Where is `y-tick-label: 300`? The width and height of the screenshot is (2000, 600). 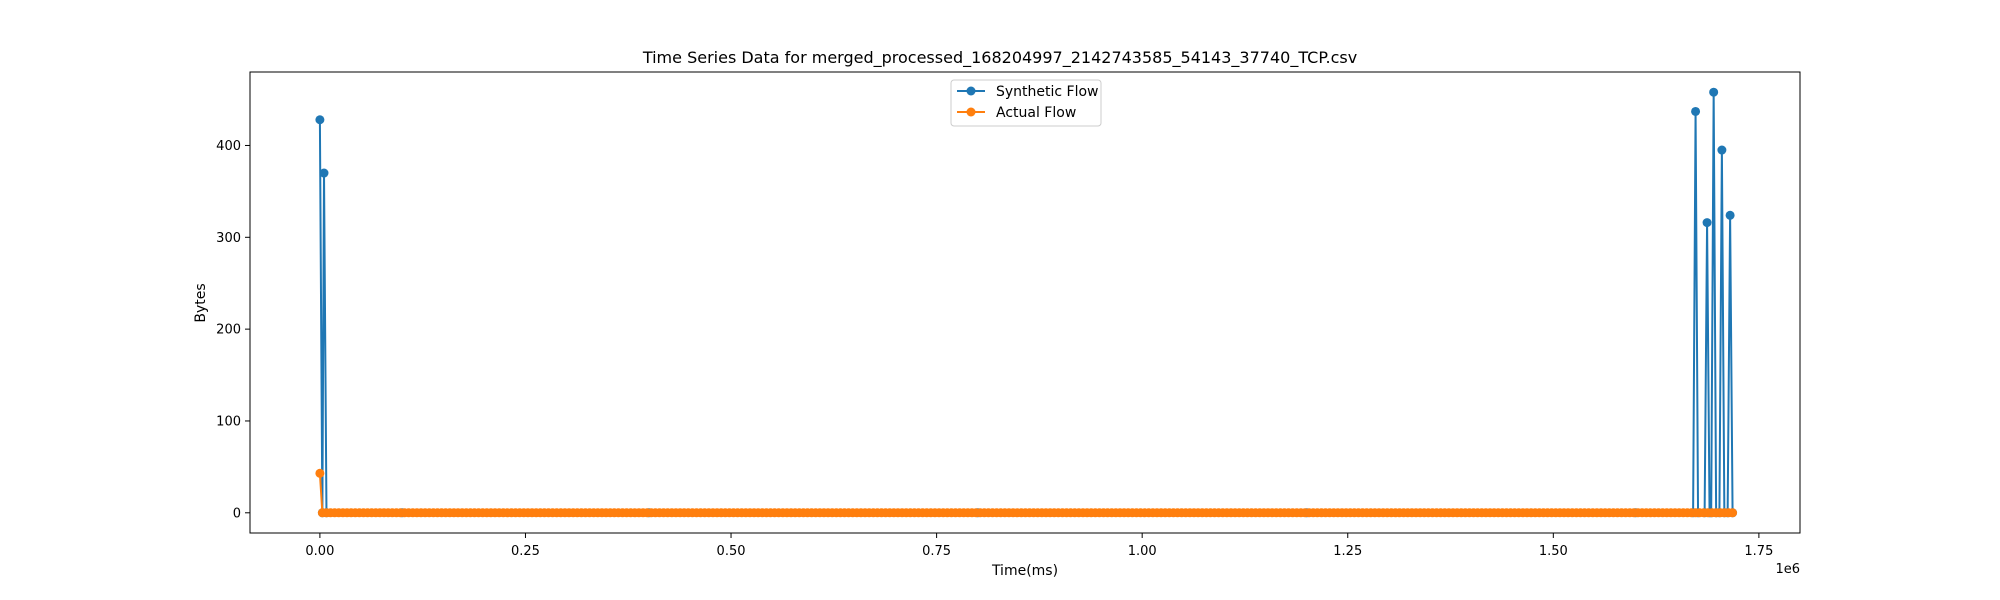 y-tick-label: 300 is located at coordinates (228, 238).